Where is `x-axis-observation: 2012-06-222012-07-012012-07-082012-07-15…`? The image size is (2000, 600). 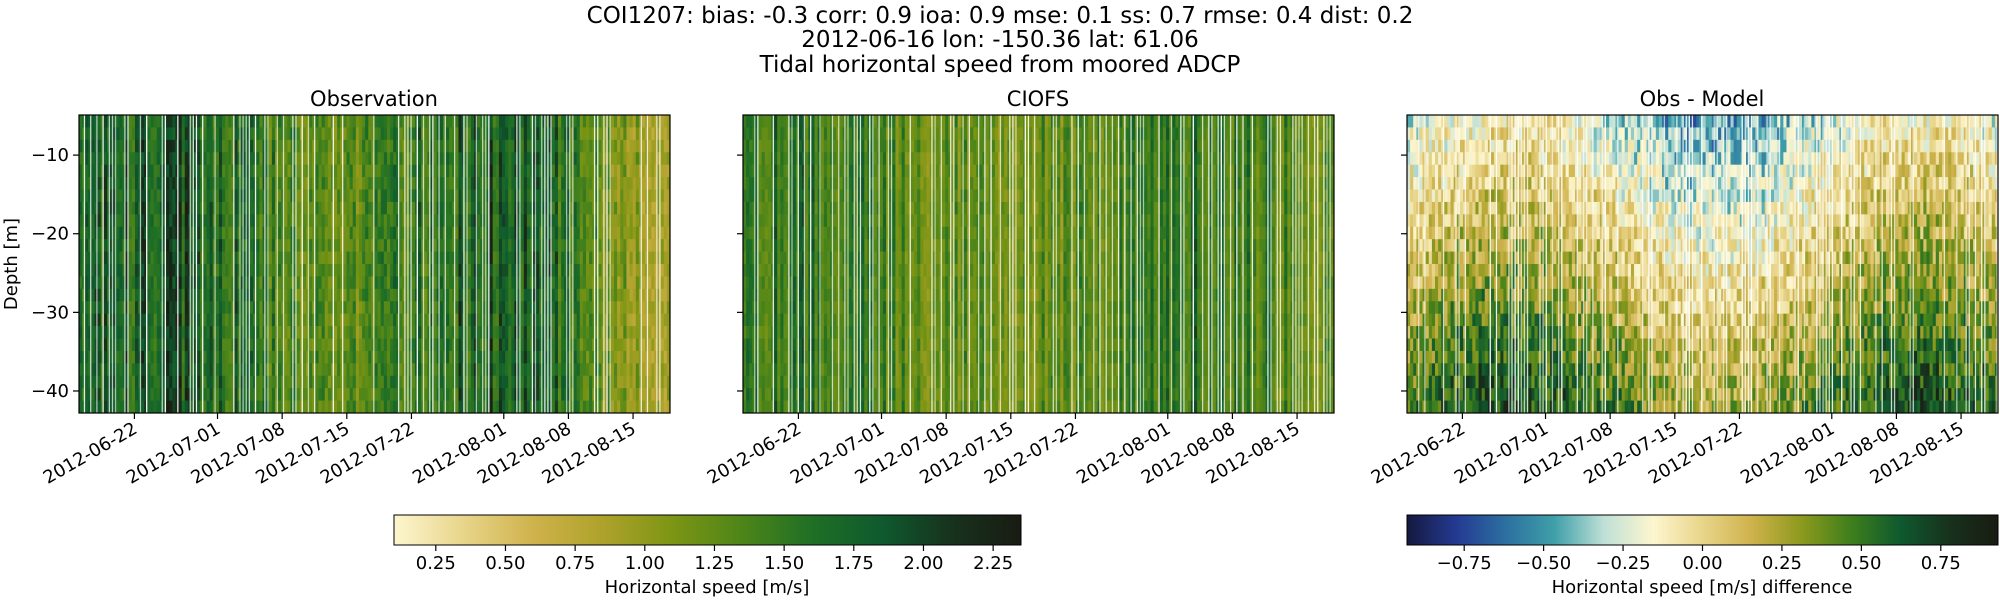
x-axis-observation: 2012-06-222012-07-012012-07-082012-07-15… is located at coordinates (340, 451).